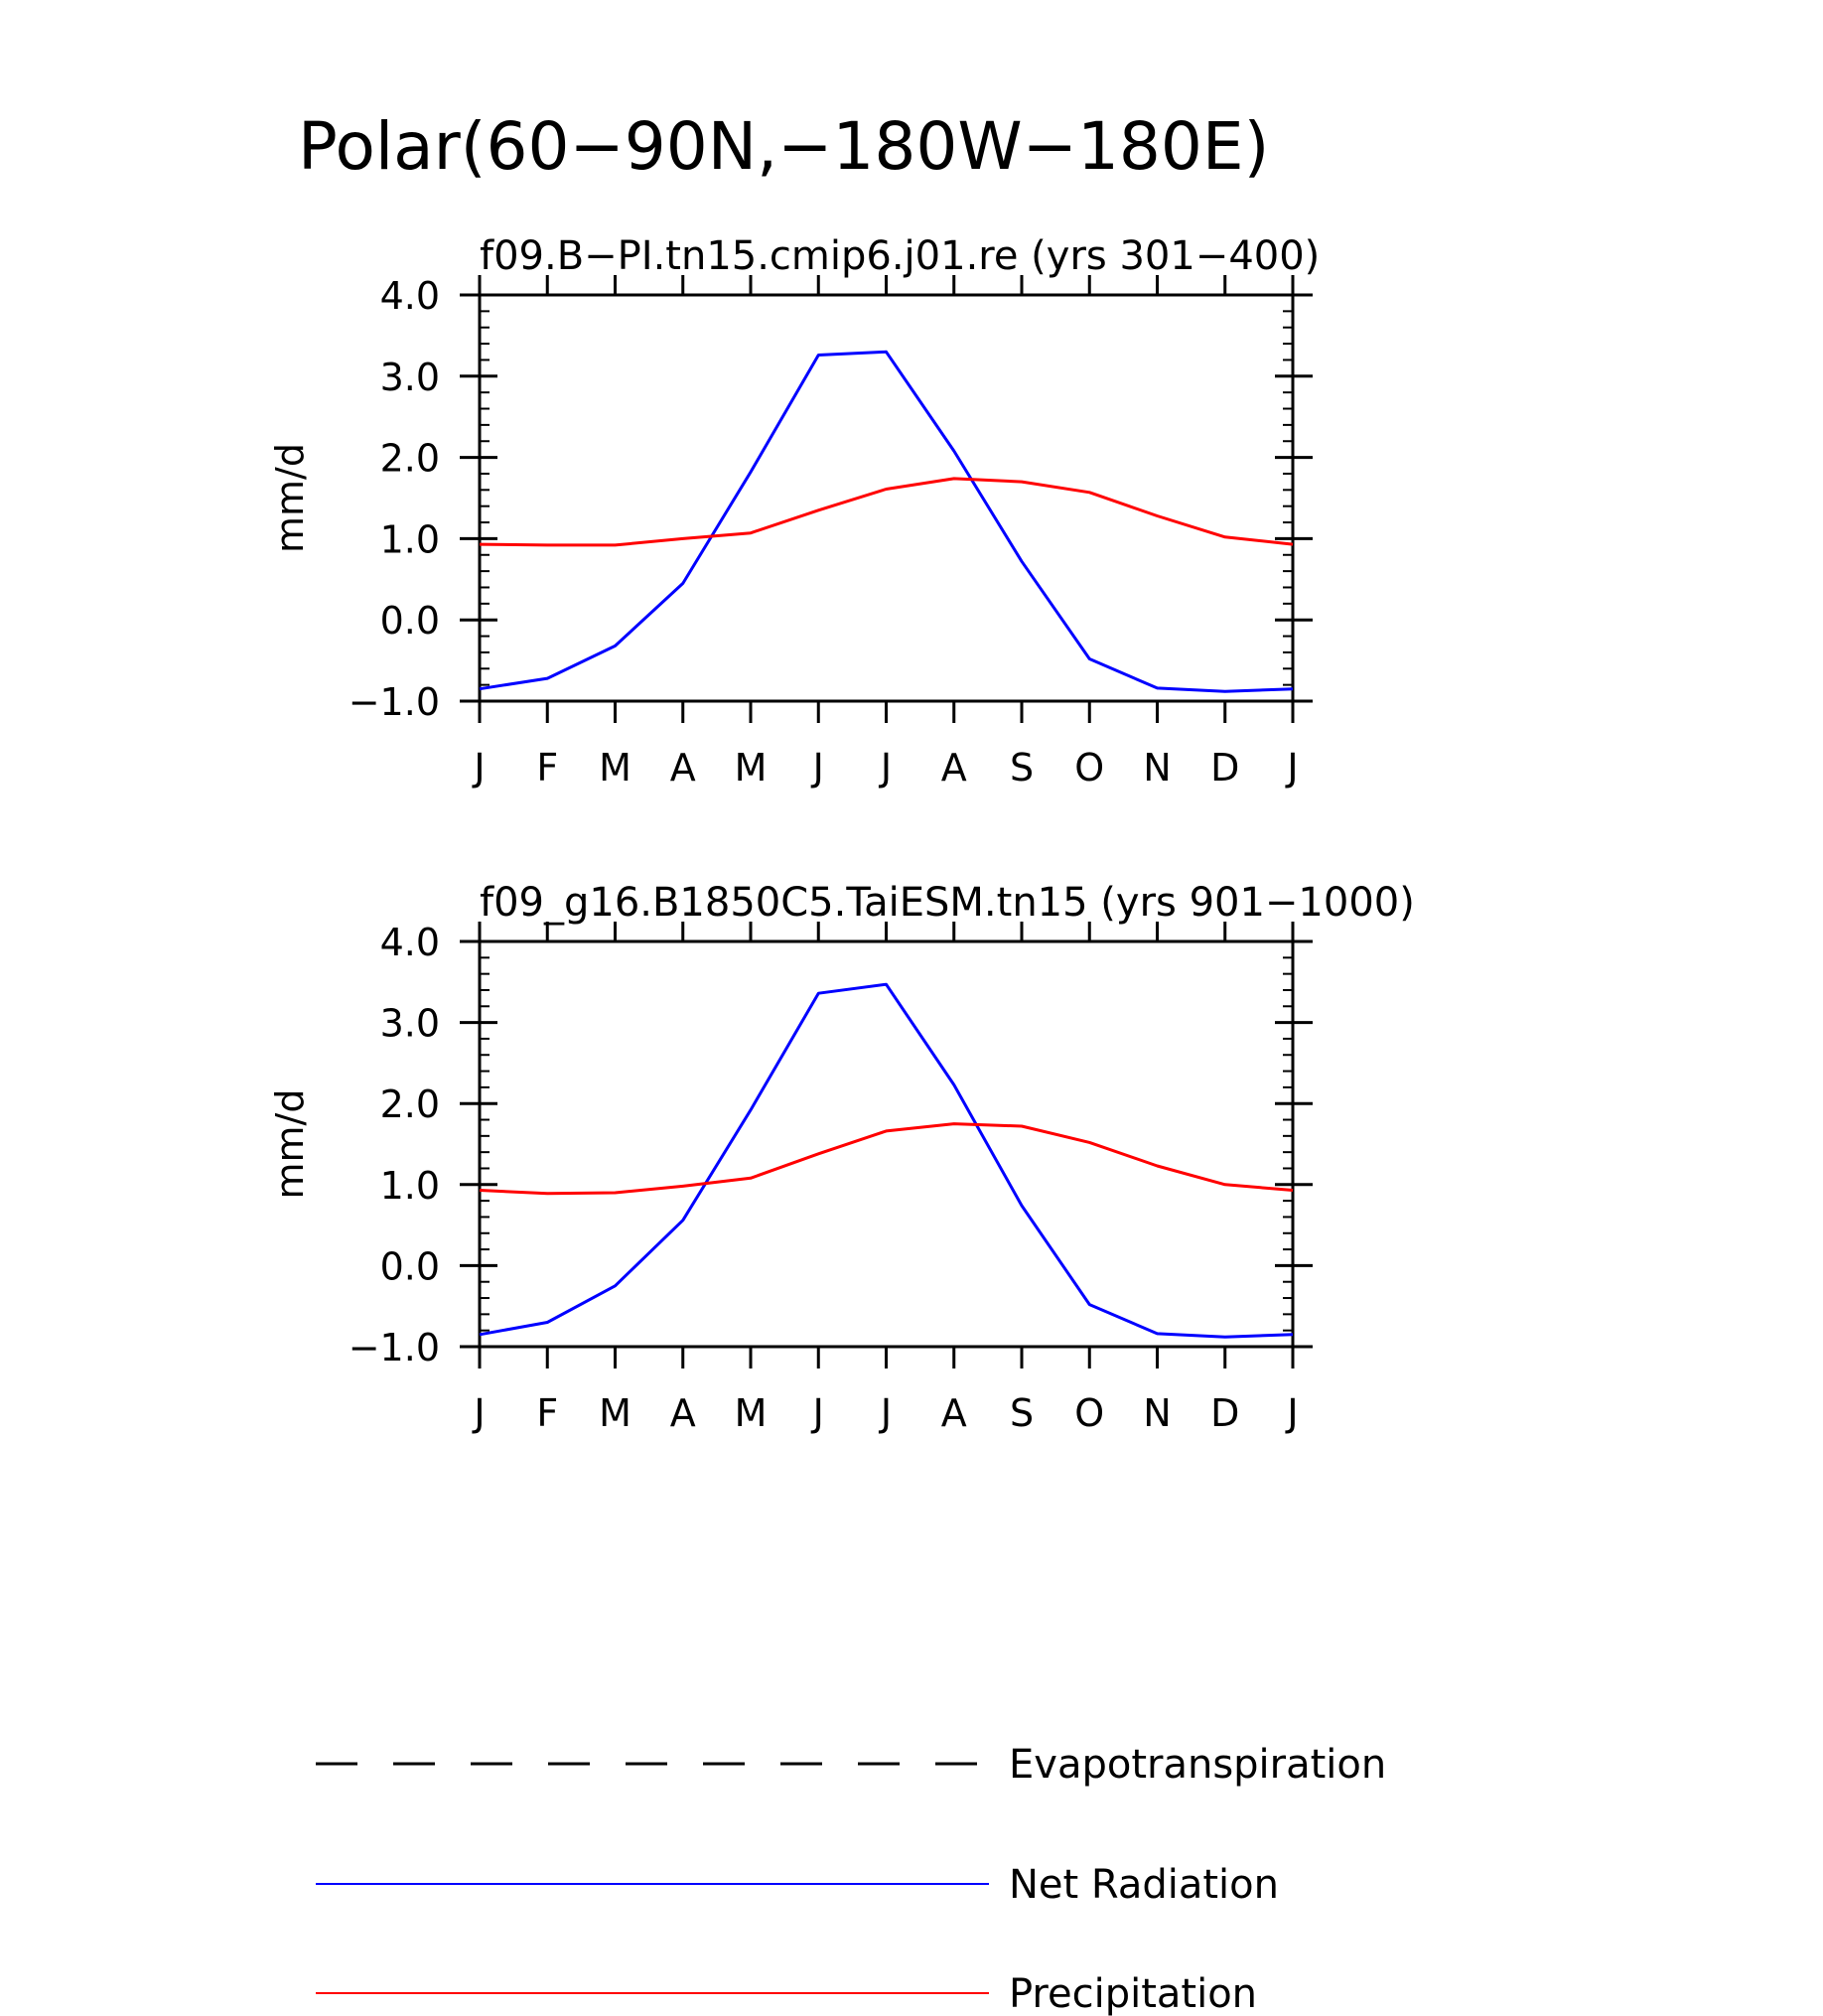 The height and width of the screenshot is (2016, 1823). I want to click on legend-label: Precipitation, so click(1133, 1993).